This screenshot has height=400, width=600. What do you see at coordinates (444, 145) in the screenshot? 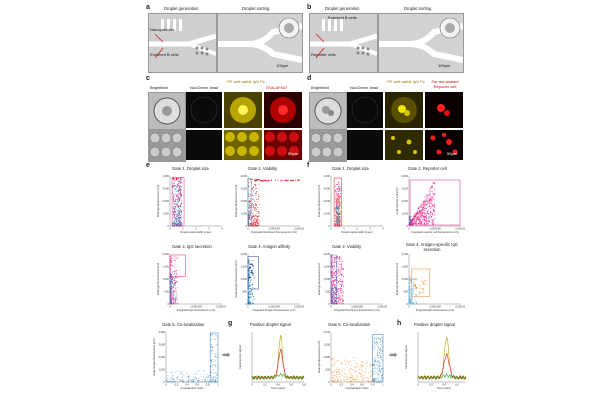
I see `panel-d-farred-array` at bounding box center [444, 145].